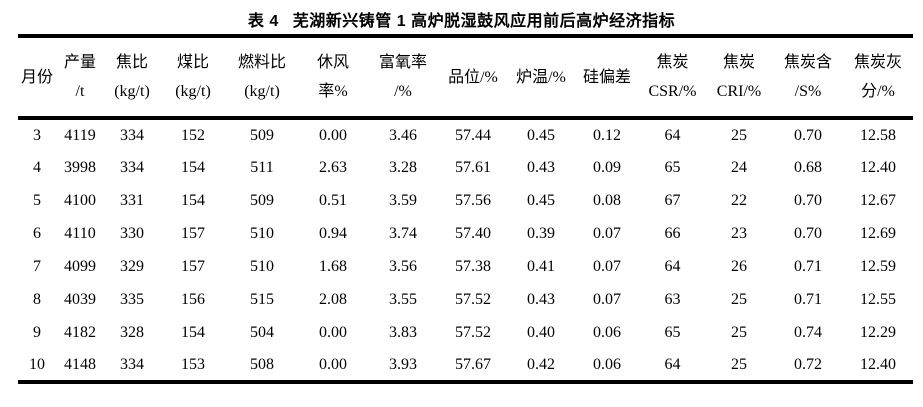 This screenshot has height=407, width=923. What do you see at coordinates (37, 200) in the screenshot?
I see `cell-month: 5` at bounding box center [37, 200].